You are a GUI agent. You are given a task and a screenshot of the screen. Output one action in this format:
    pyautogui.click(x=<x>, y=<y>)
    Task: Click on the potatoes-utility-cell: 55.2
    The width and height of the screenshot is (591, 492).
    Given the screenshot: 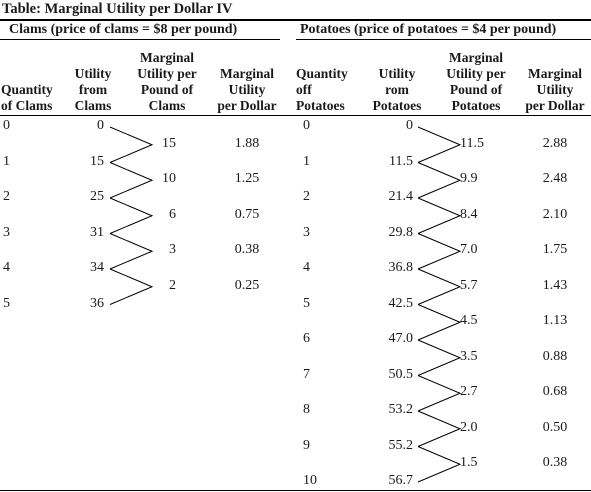 What is the action you would take?
    pyautogui.click(x=401, y=445)
    